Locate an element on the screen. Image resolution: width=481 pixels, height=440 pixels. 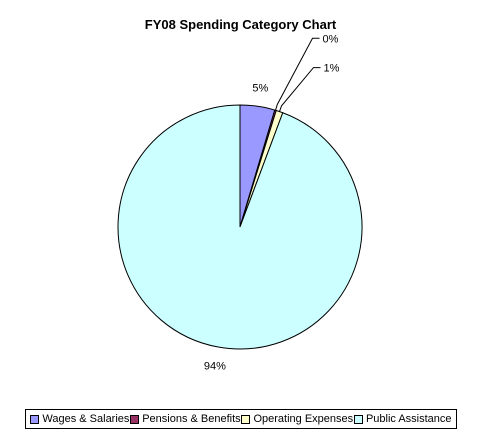
legend-item-pensions: Pensions & Benefits is located at coordinates (185, 419).